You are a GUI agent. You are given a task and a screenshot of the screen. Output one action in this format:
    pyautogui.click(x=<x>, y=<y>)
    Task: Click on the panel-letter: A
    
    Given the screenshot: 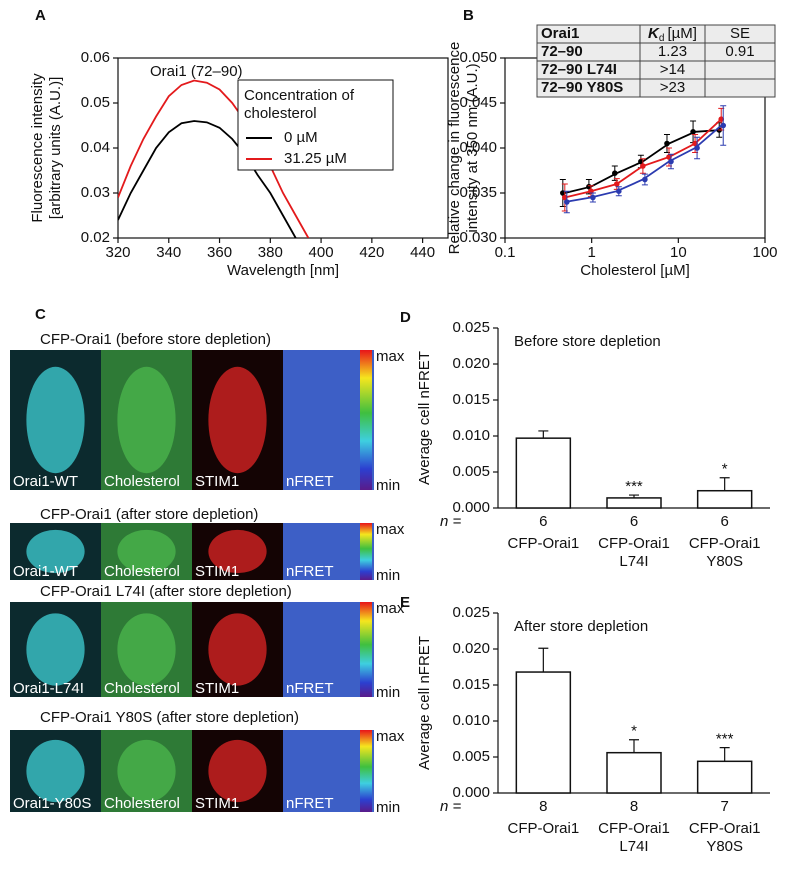 What is the action you would take?
    pyautogui.click(x=40, y=15)
    